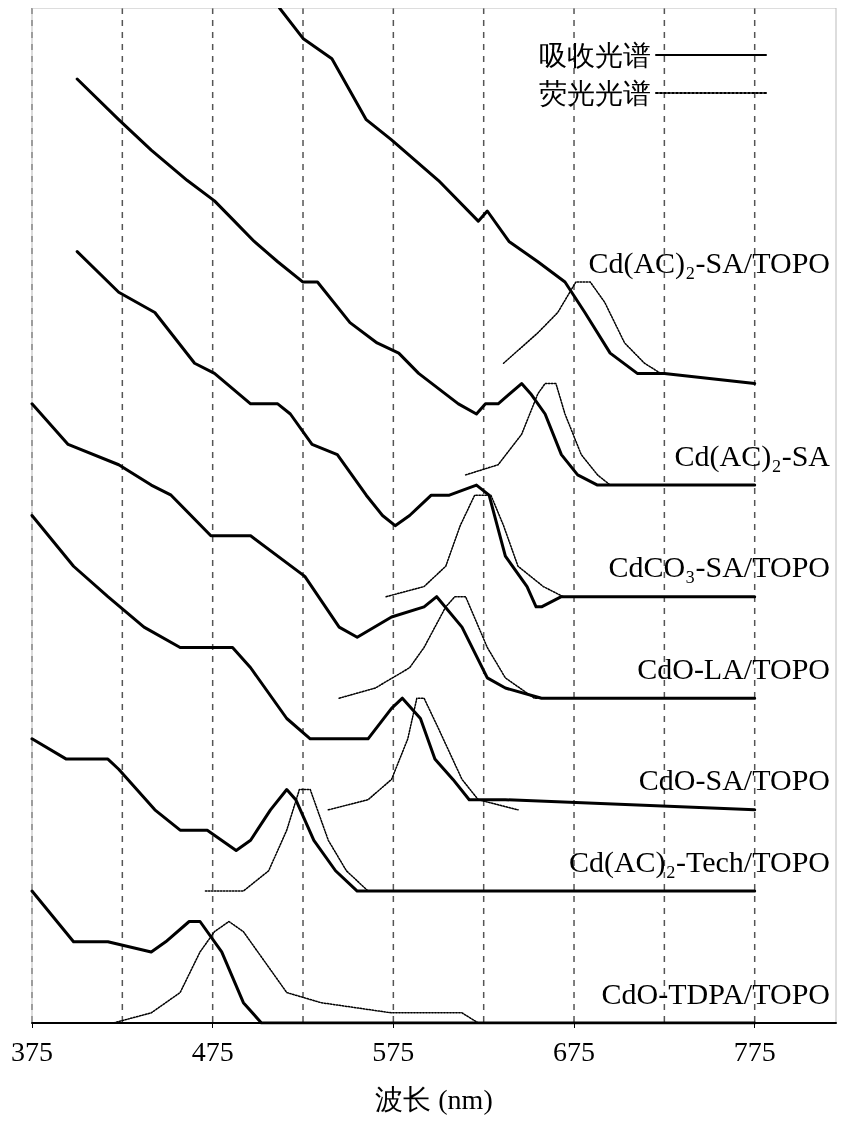 The height and width of the screenshot is (1148, 850). What do you see at coordinates (393, 1051) in the screenshot?
I see `x-tick-label: 575` at bounding box center [393, 1051].